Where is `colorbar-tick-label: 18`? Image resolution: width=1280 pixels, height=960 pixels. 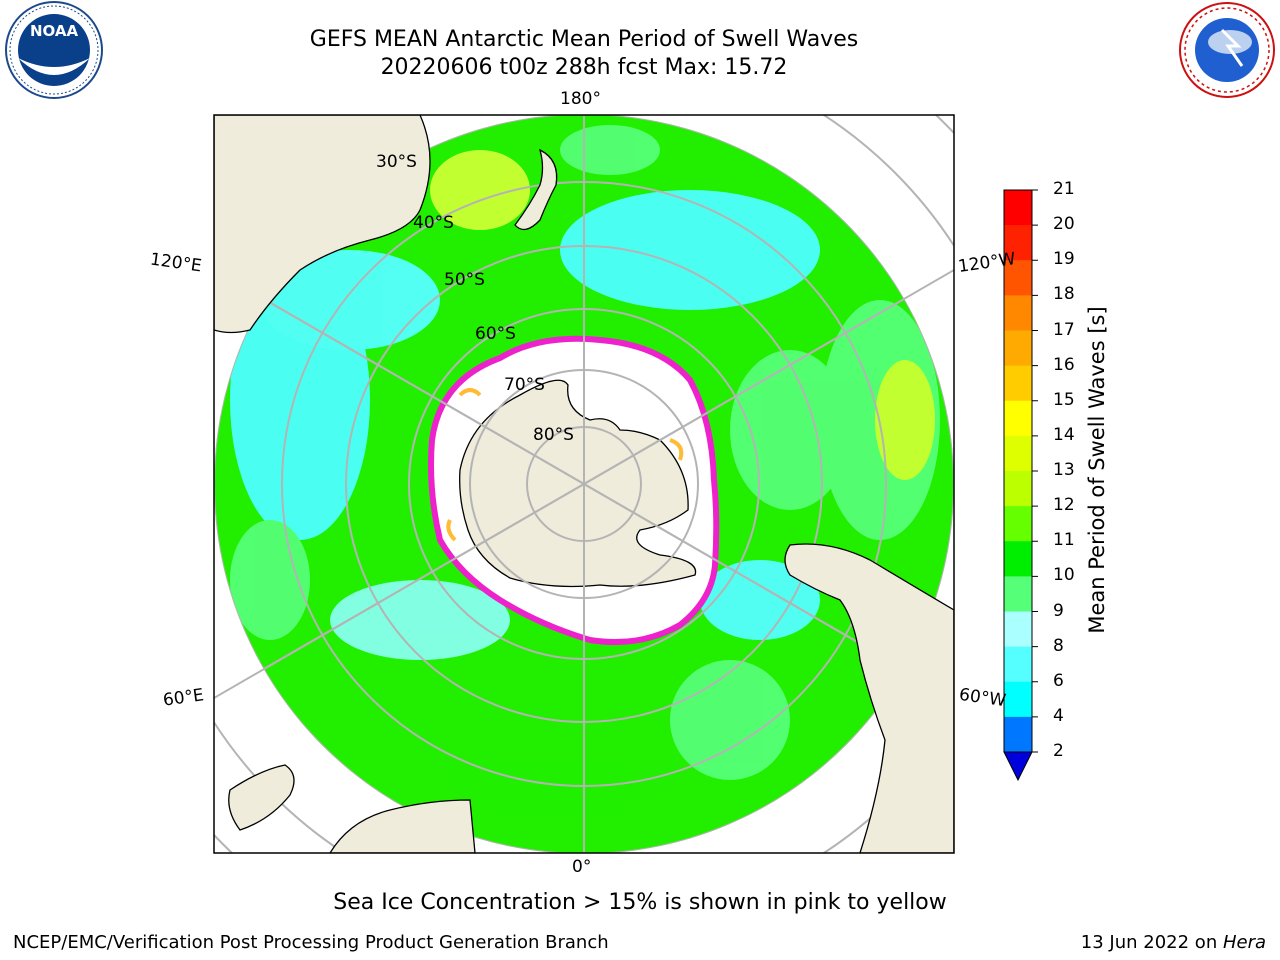
colorbar-tick-label: 18 is located at coordinates (1064, 294).